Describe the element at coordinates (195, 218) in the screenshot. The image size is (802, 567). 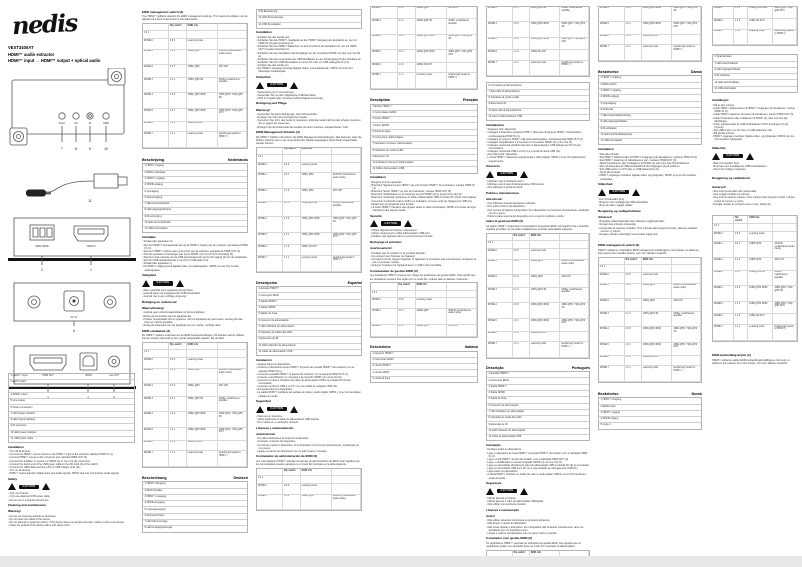
I see `description-list-item: 9 IR-verlenging` at that location.